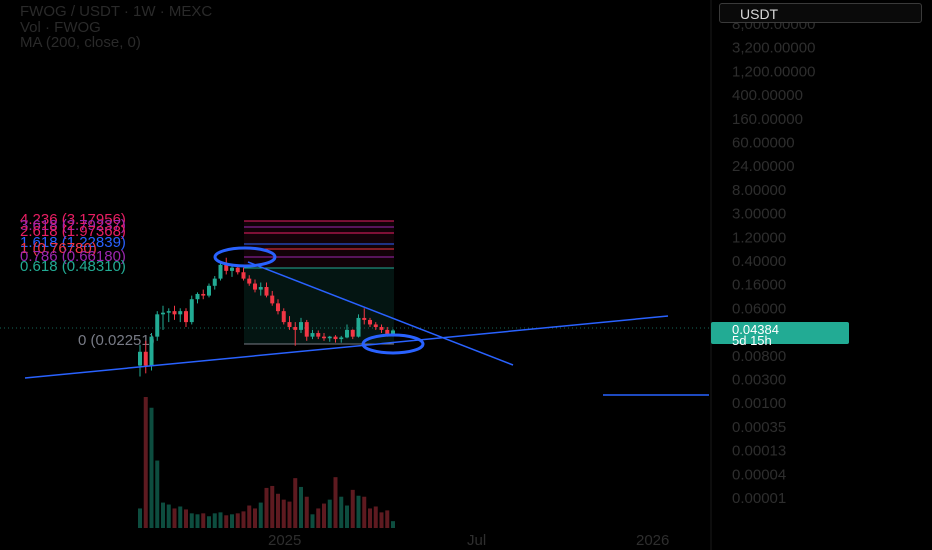 The width and height of the screenshot is (932, 550). Describe the element at coordinates (759, 380) in the screenshot. I see `price-axis-label: 0.00300` at that location.